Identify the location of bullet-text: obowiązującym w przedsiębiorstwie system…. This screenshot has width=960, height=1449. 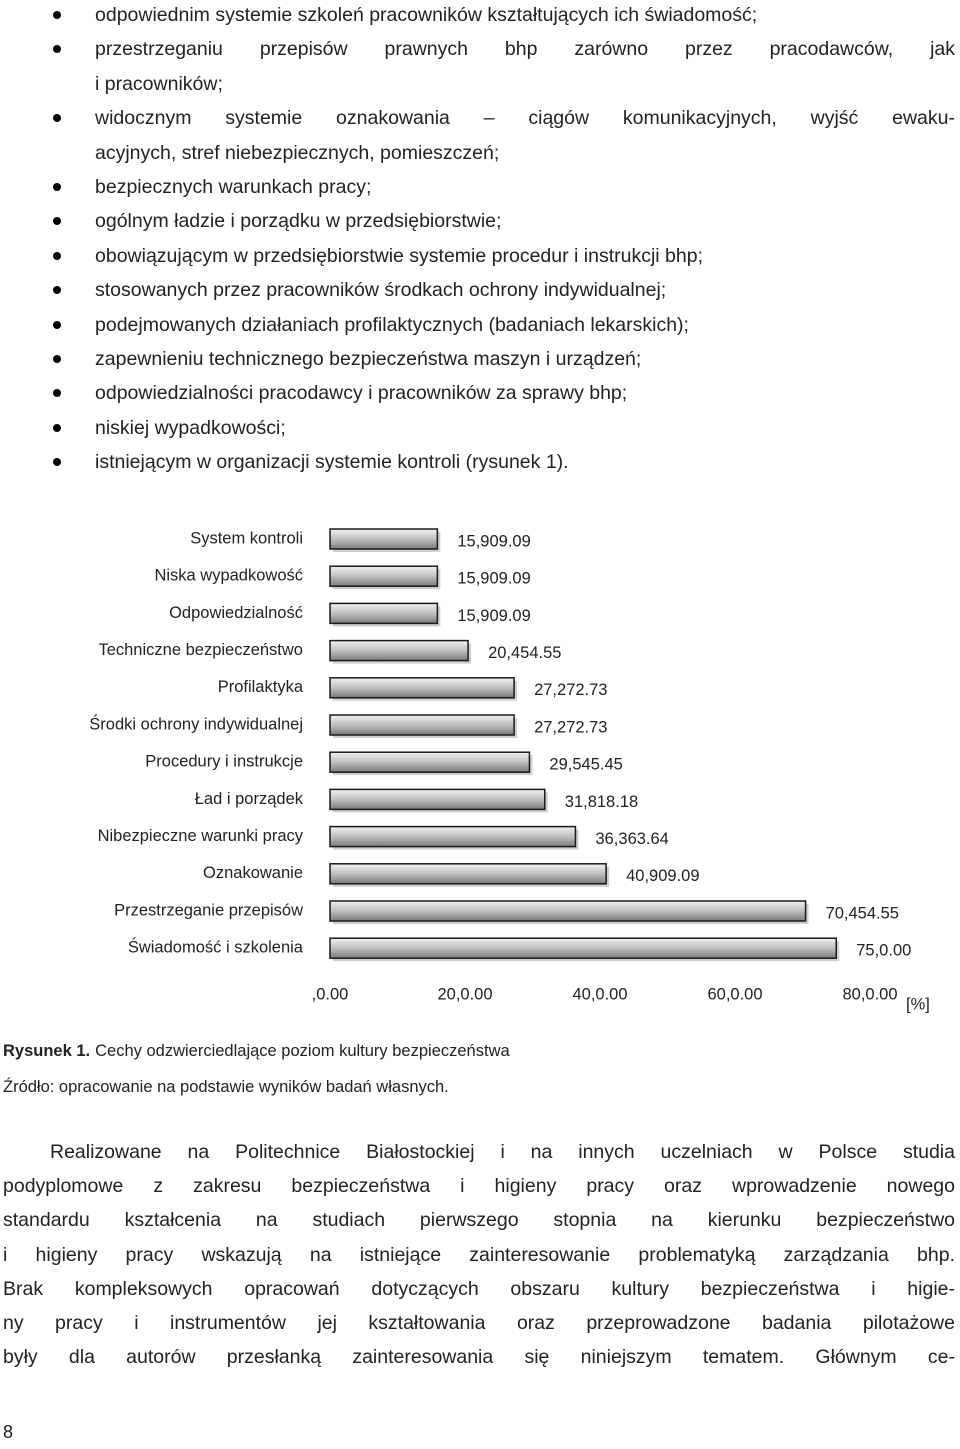
(399, 255).